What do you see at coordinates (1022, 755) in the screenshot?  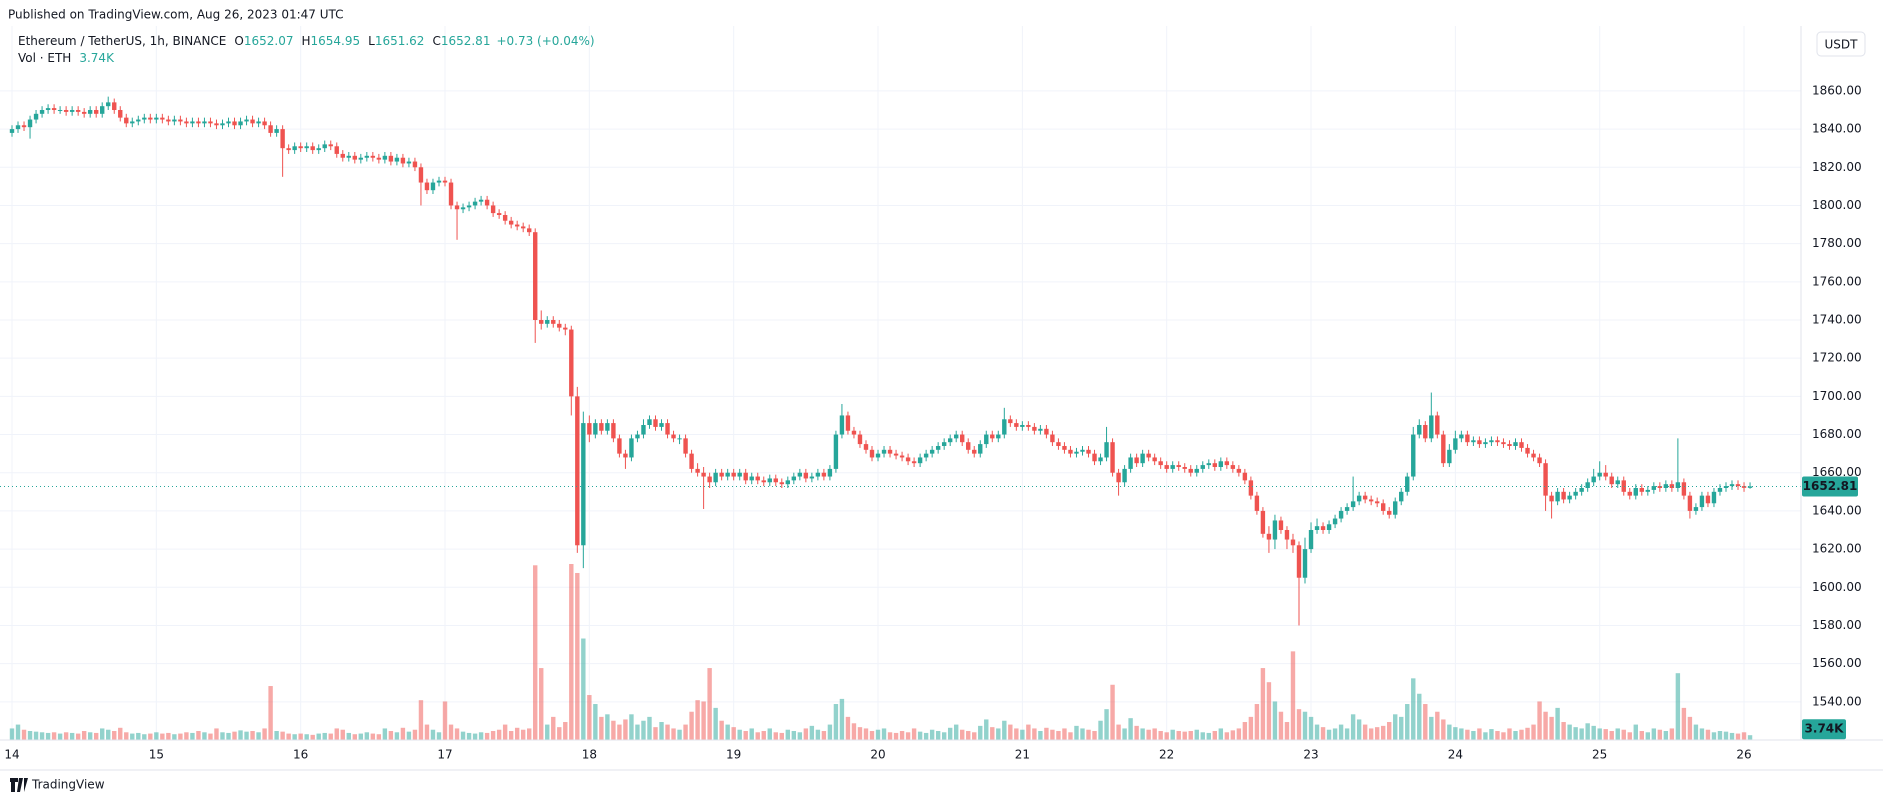 I see `x-tick-label: 21` at bounding box center [1022, 755].